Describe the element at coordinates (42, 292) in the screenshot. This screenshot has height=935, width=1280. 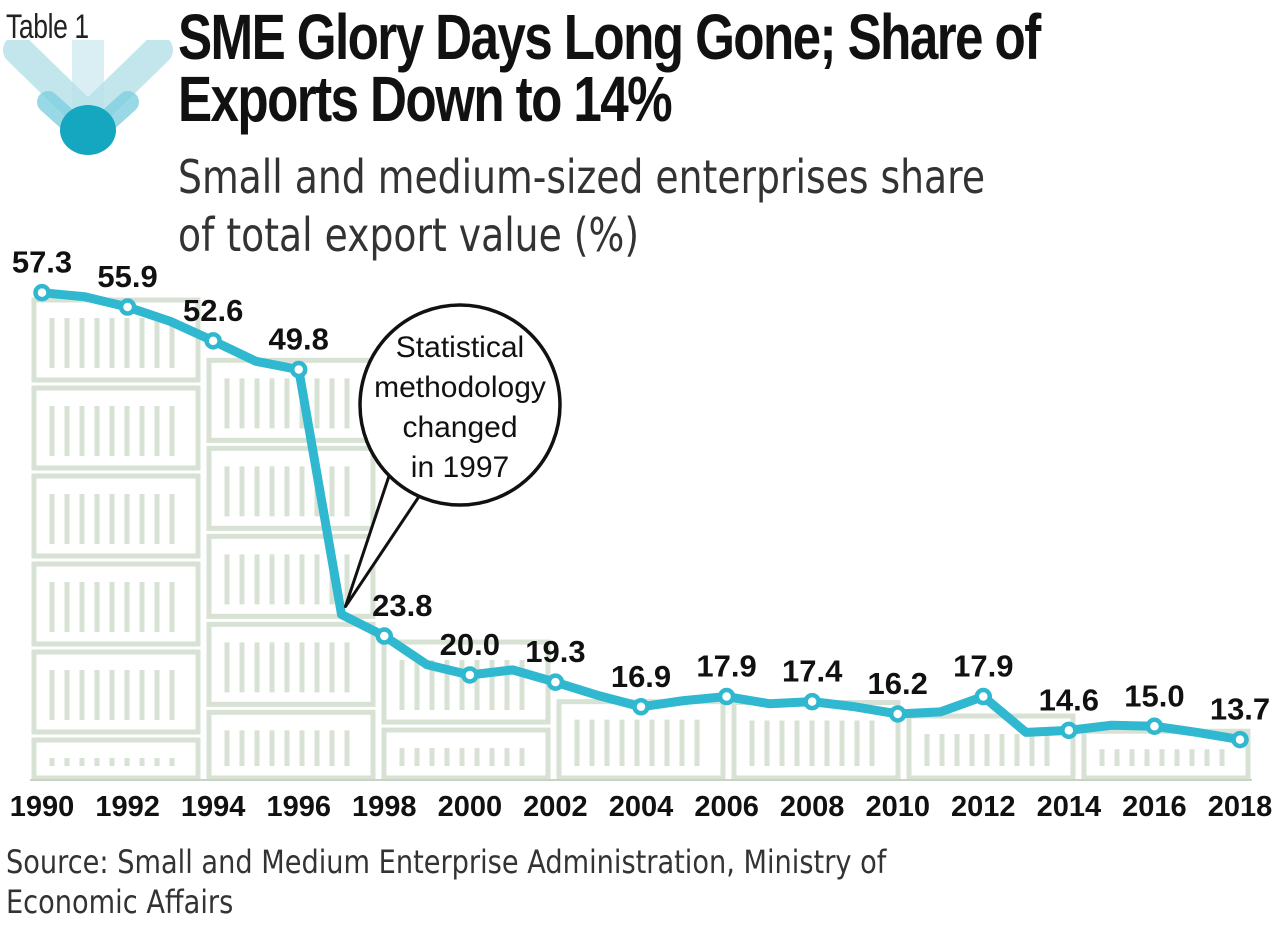
I see `data-point-1990` at that location.